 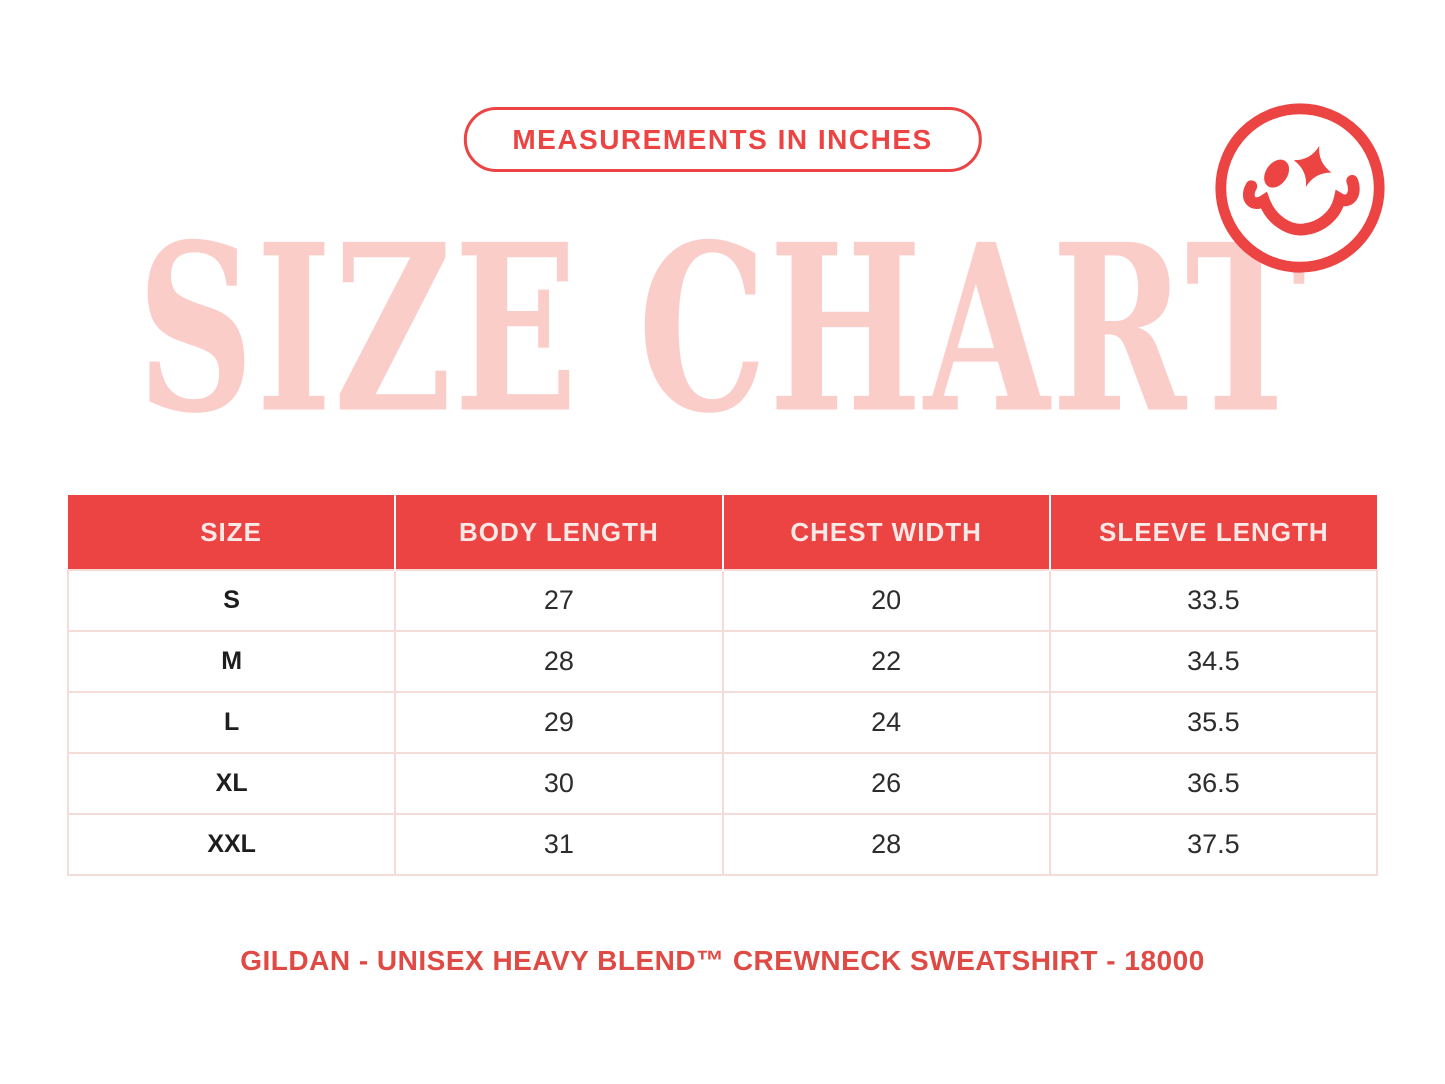 I want to click on column-header-chest-width: CHEST WIDTH, so click(x=886, y=532).